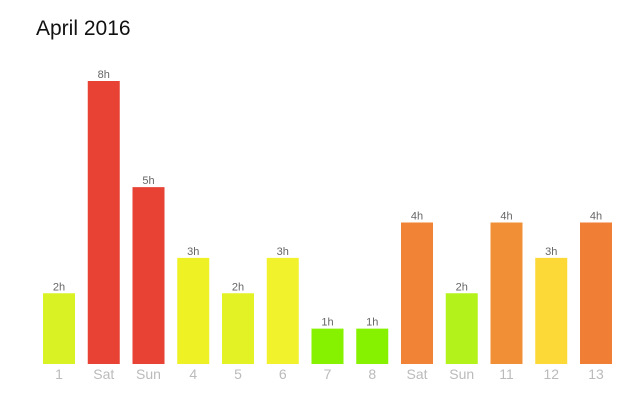 The image size is (640, 400). I want to click on x-tick-label-1: Sat, so click(103, 374).